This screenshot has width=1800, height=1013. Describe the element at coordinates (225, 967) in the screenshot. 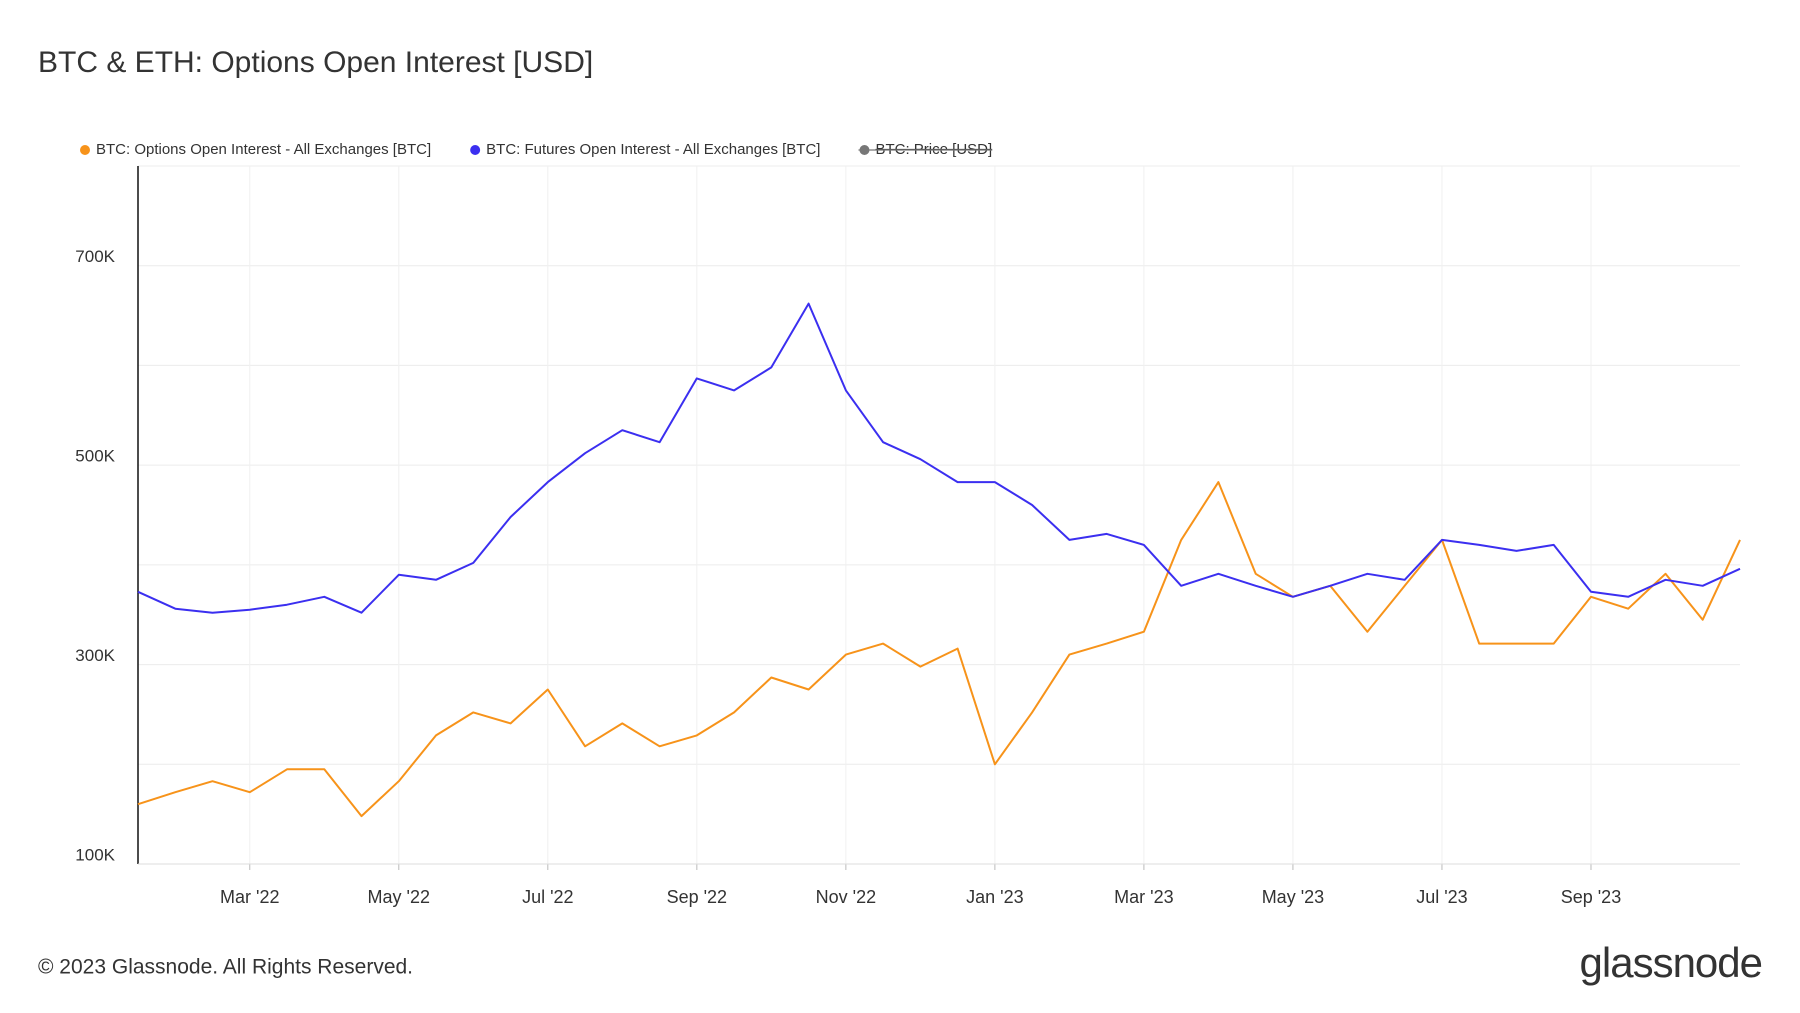

I see `copyright: © 2023 Glassnode. All Rights Reserved.` at that location.